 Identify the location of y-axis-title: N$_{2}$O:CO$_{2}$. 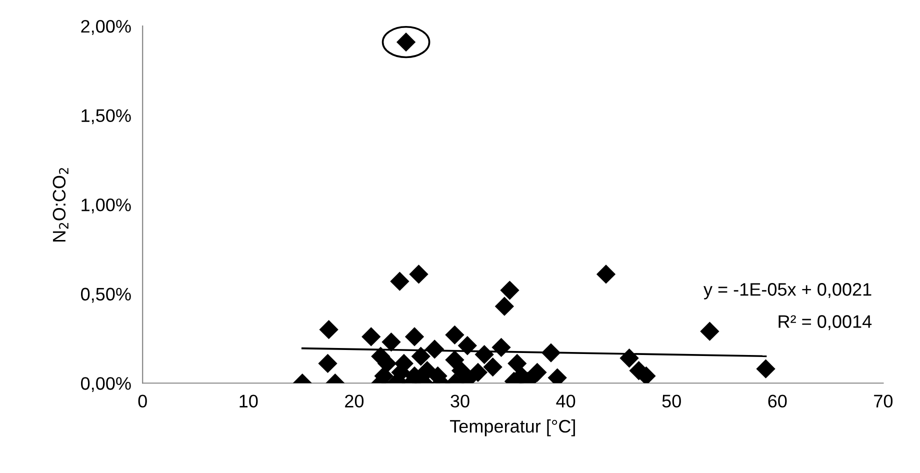
(60, 205).